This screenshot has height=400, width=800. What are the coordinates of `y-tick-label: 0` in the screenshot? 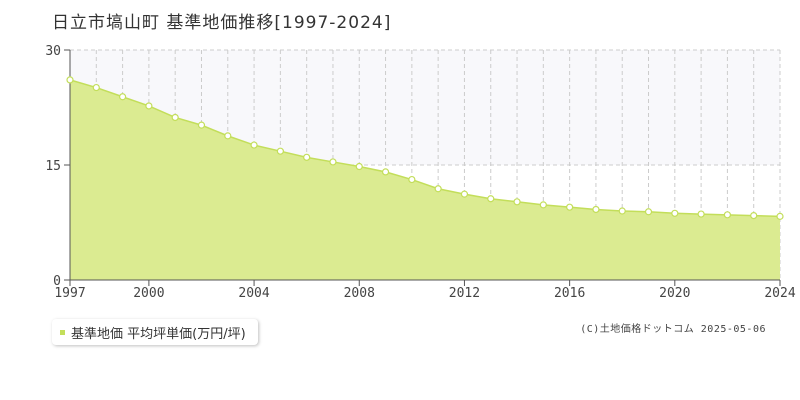 It's located at (57, 281).